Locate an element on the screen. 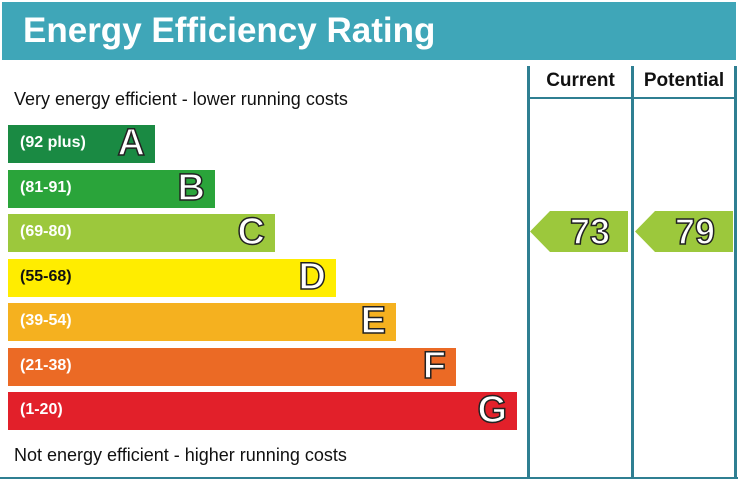 Image resolution: width=738 pixels, height=483 pixels. band-range: (1-20) is located at coordinates (41, 409).